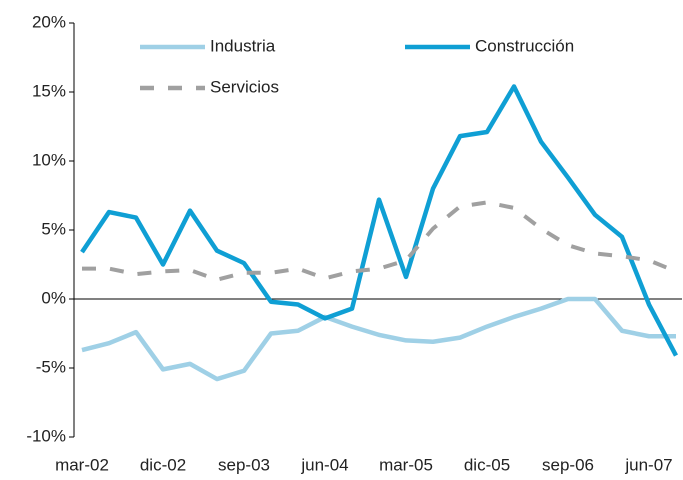  What do you see at coordinates (244, 86) in the screenshot?
I see `legend-label: Servicios` at bounding box center [244, 86].